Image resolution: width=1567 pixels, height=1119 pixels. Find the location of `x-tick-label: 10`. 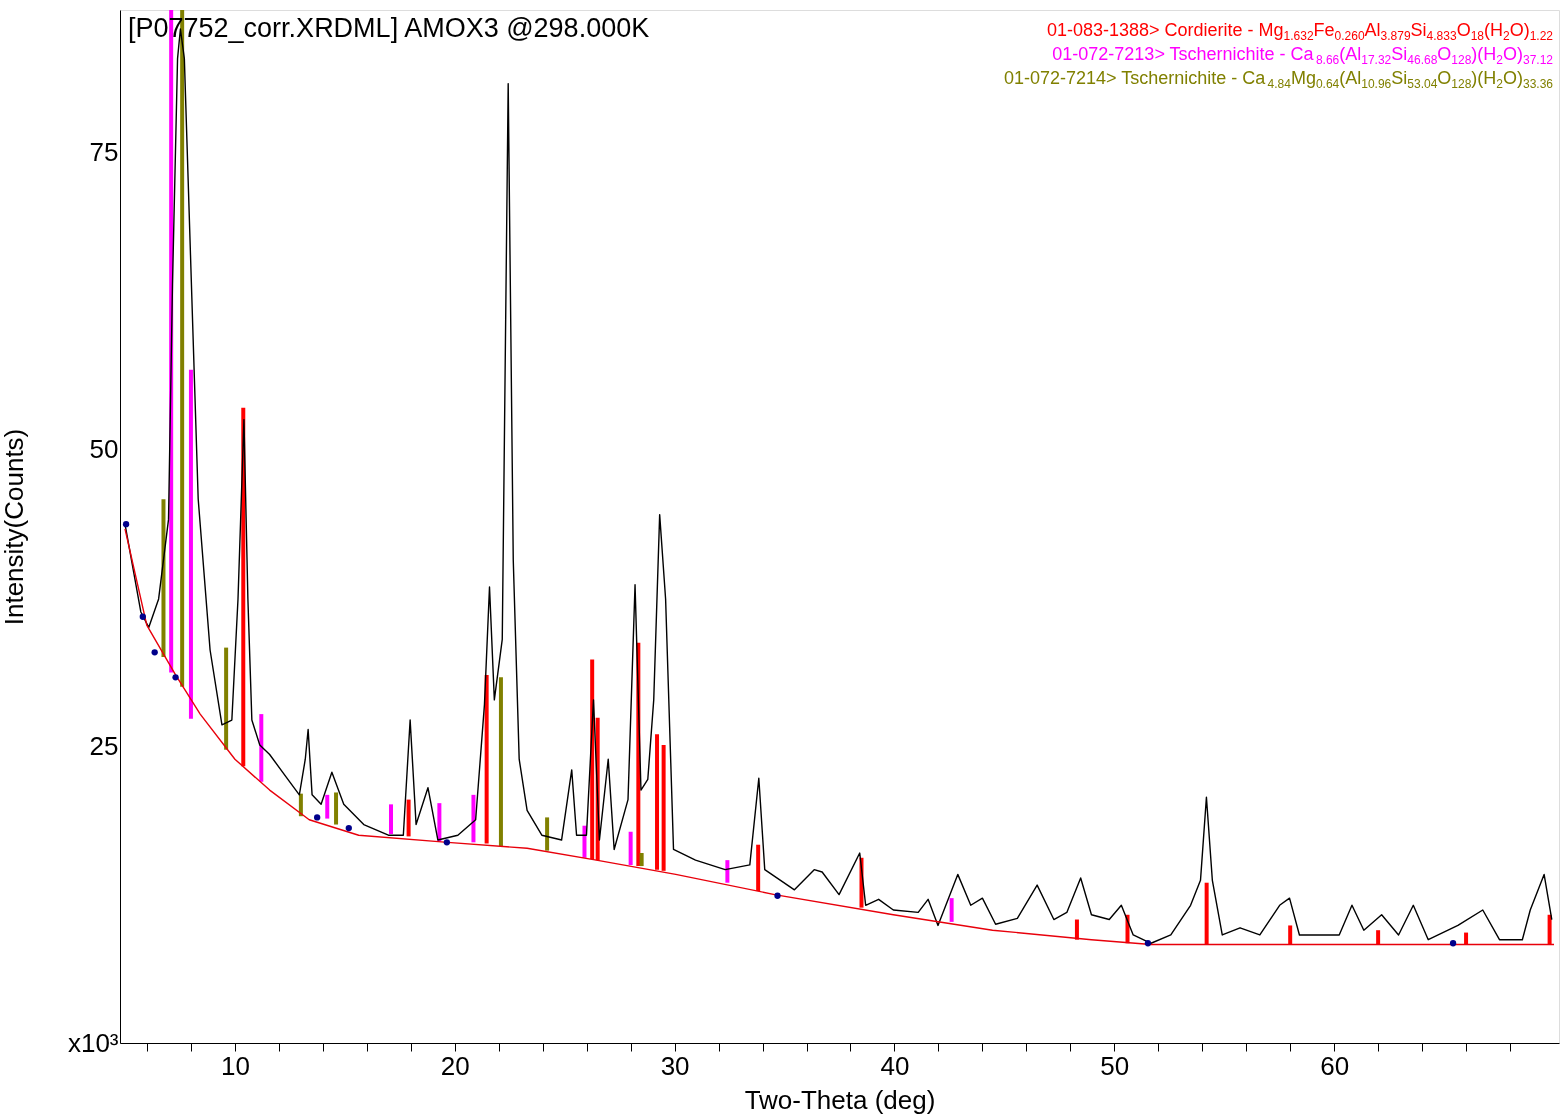

x-tick-label: 10 is located at coordinates (235, 1065).